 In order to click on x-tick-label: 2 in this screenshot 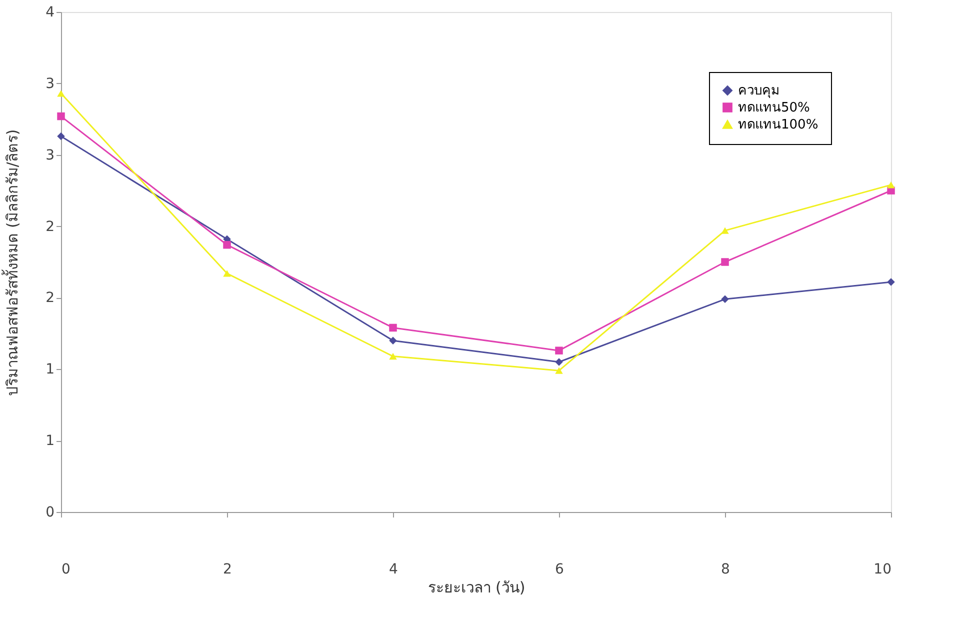, I will do `click(227, 570)`.